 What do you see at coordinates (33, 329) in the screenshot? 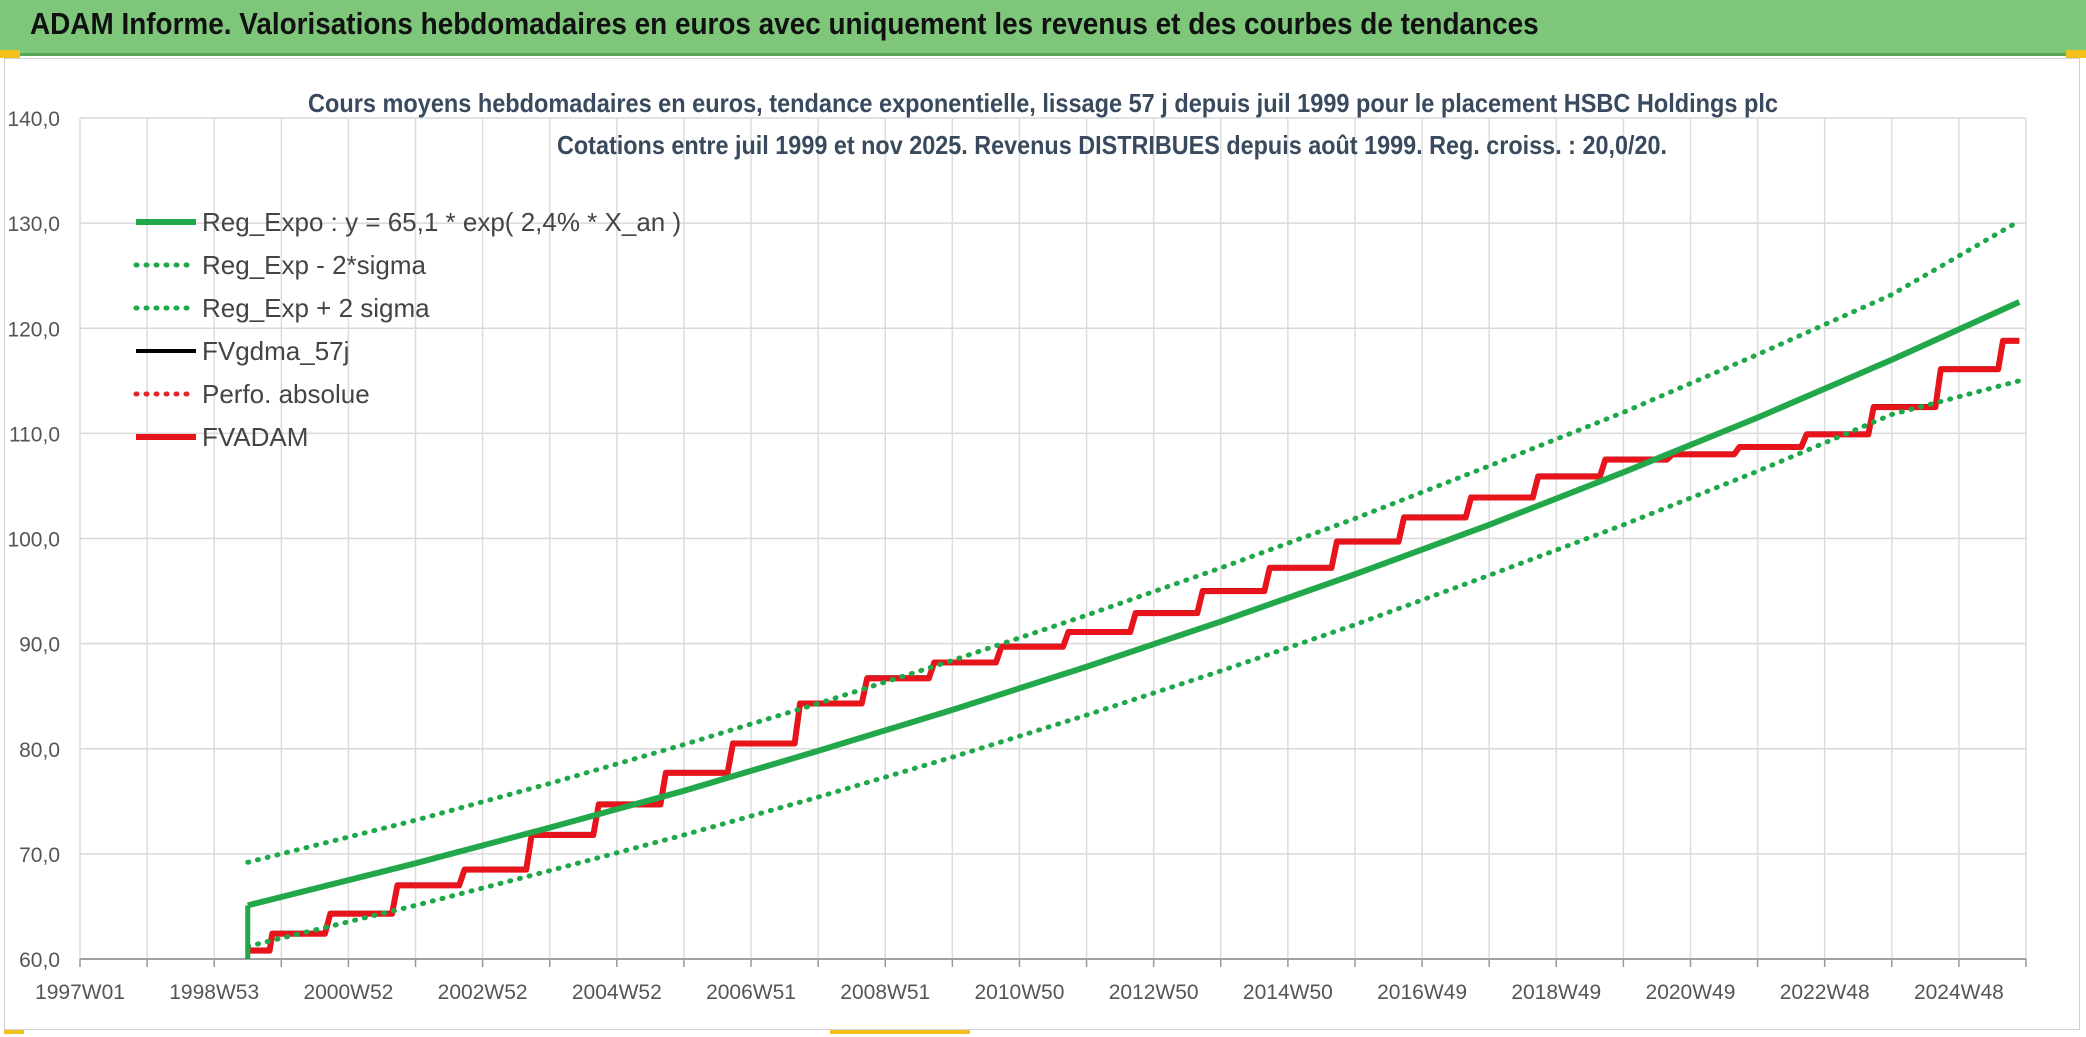
I see `y-tick-label: 120,0` at bounding box center [33, 329].